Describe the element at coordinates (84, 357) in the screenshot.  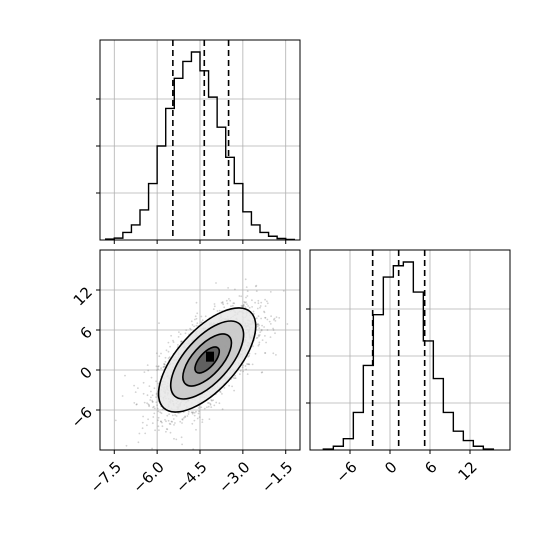
I see `scatter-y-ticks: −6 0 6 12` at that location.